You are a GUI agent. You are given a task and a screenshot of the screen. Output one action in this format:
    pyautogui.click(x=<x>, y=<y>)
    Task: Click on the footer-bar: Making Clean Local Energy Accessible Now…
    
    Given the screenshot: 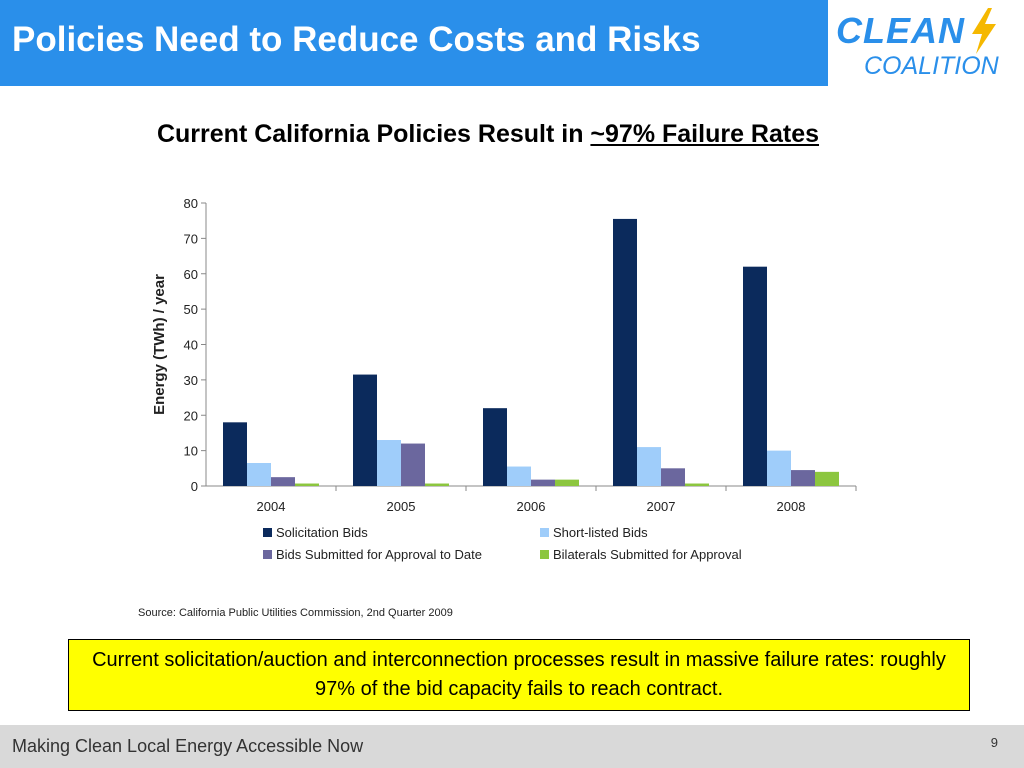 What is the action you would take?
    pyautogui.click(x=512, y=746)
    